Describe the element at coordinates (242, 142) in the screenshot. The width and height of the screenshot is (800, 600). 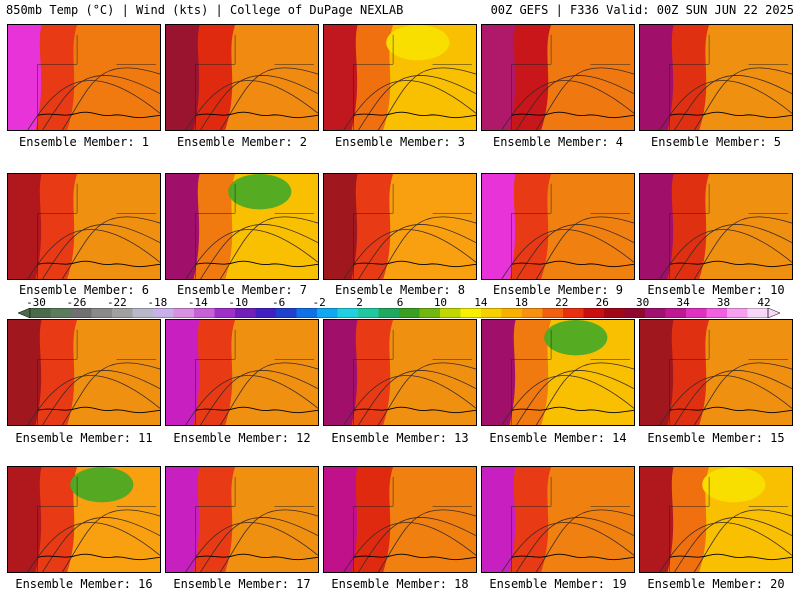
I see `ensemble-member-label: Ensemble Member: 2` at that location.